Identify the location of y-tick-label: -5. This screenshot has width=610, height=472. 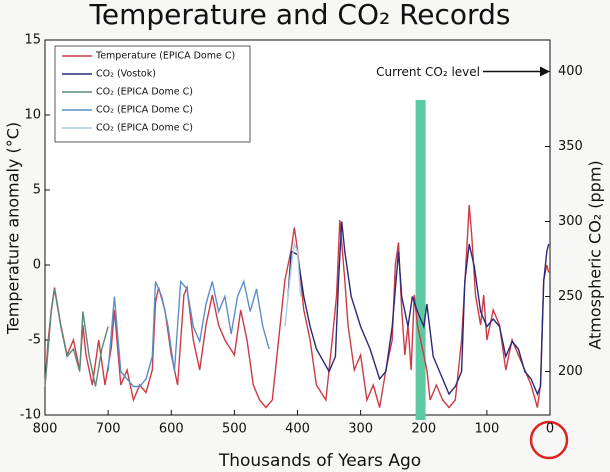
(34, 340).